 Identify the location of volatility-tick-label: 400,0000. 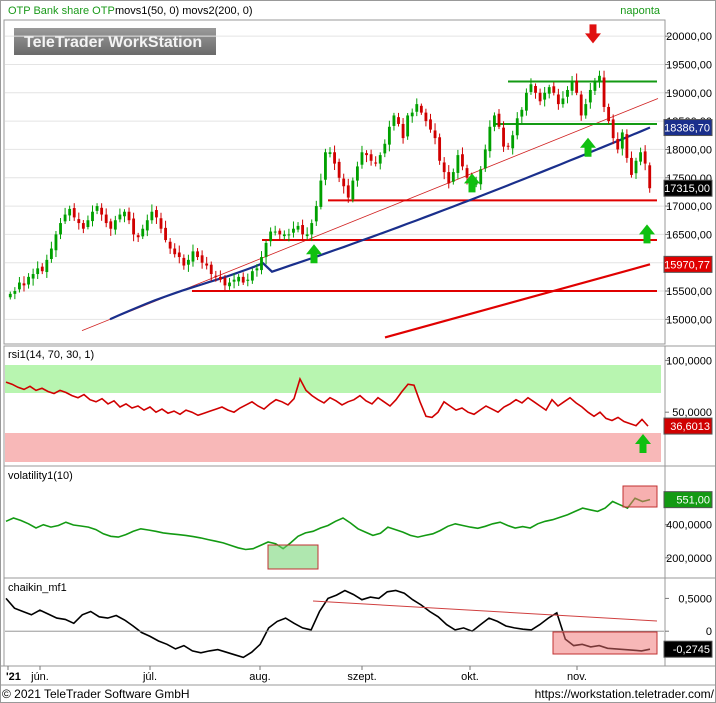
(689, 526).